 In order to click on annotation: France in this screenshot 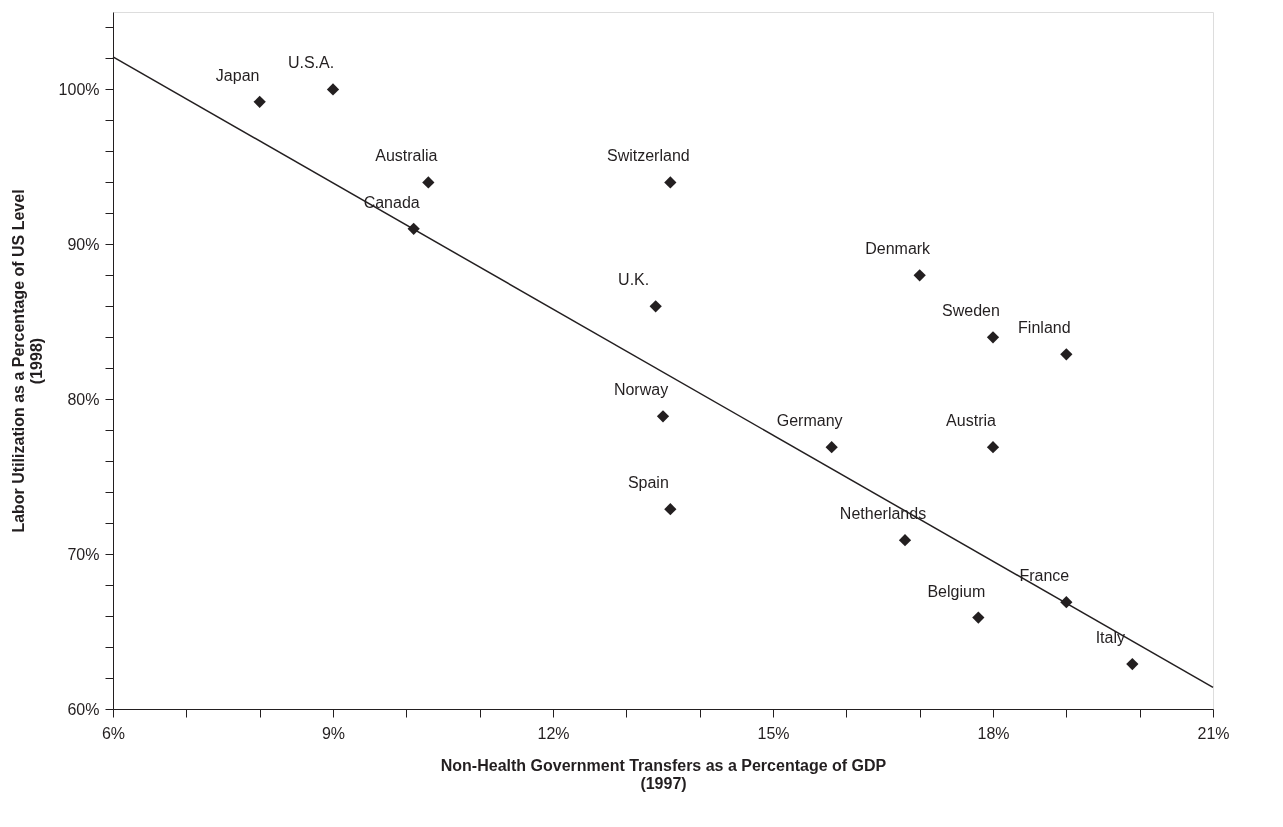, I will do `click(1044, 576)`.